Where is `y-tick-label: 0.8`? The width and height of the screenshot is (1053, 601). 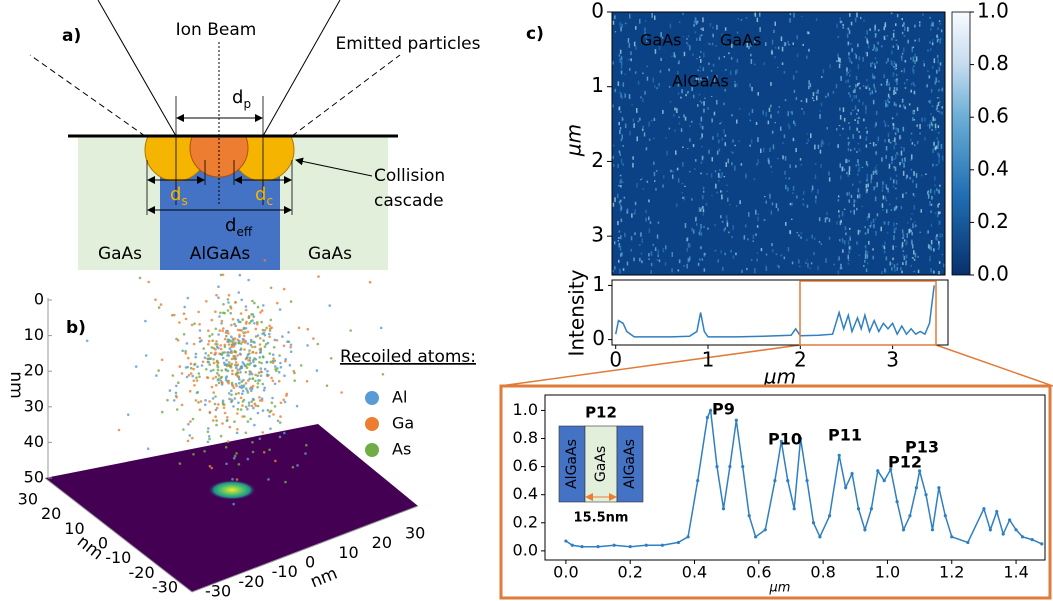 y-tick-label: 0.8 is located at coordinates (525, 437).